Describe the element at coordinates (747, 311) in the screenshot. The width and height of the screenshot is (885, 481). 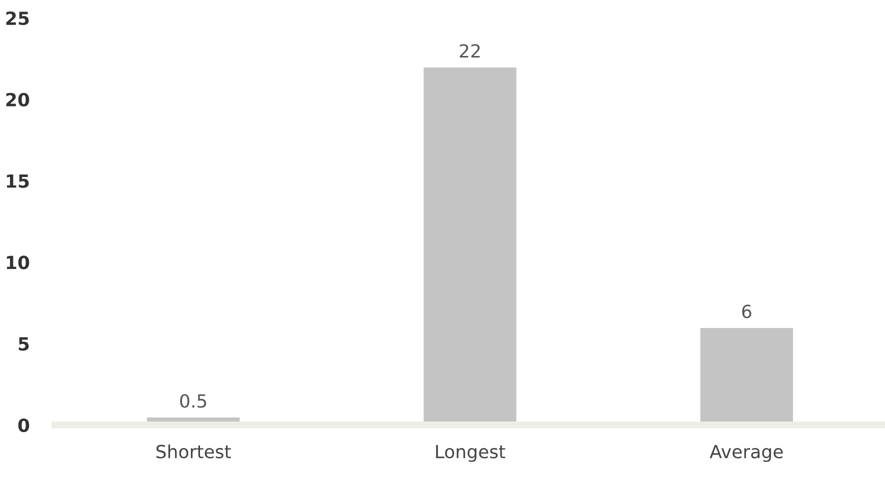
I see `data-label: 6` at that location.